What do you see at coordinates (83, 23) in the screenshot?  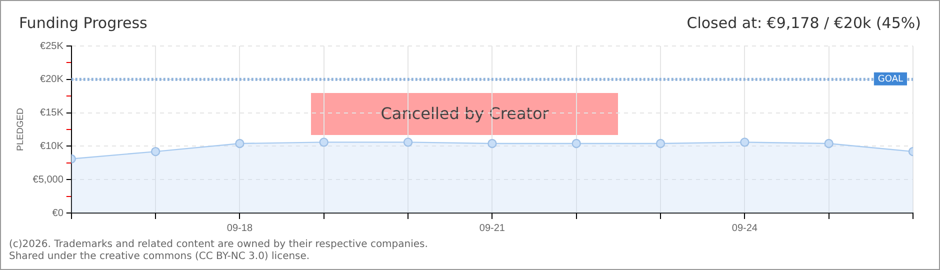 I see `chart-title: Funding Progress` at bounding box center [83, 23].